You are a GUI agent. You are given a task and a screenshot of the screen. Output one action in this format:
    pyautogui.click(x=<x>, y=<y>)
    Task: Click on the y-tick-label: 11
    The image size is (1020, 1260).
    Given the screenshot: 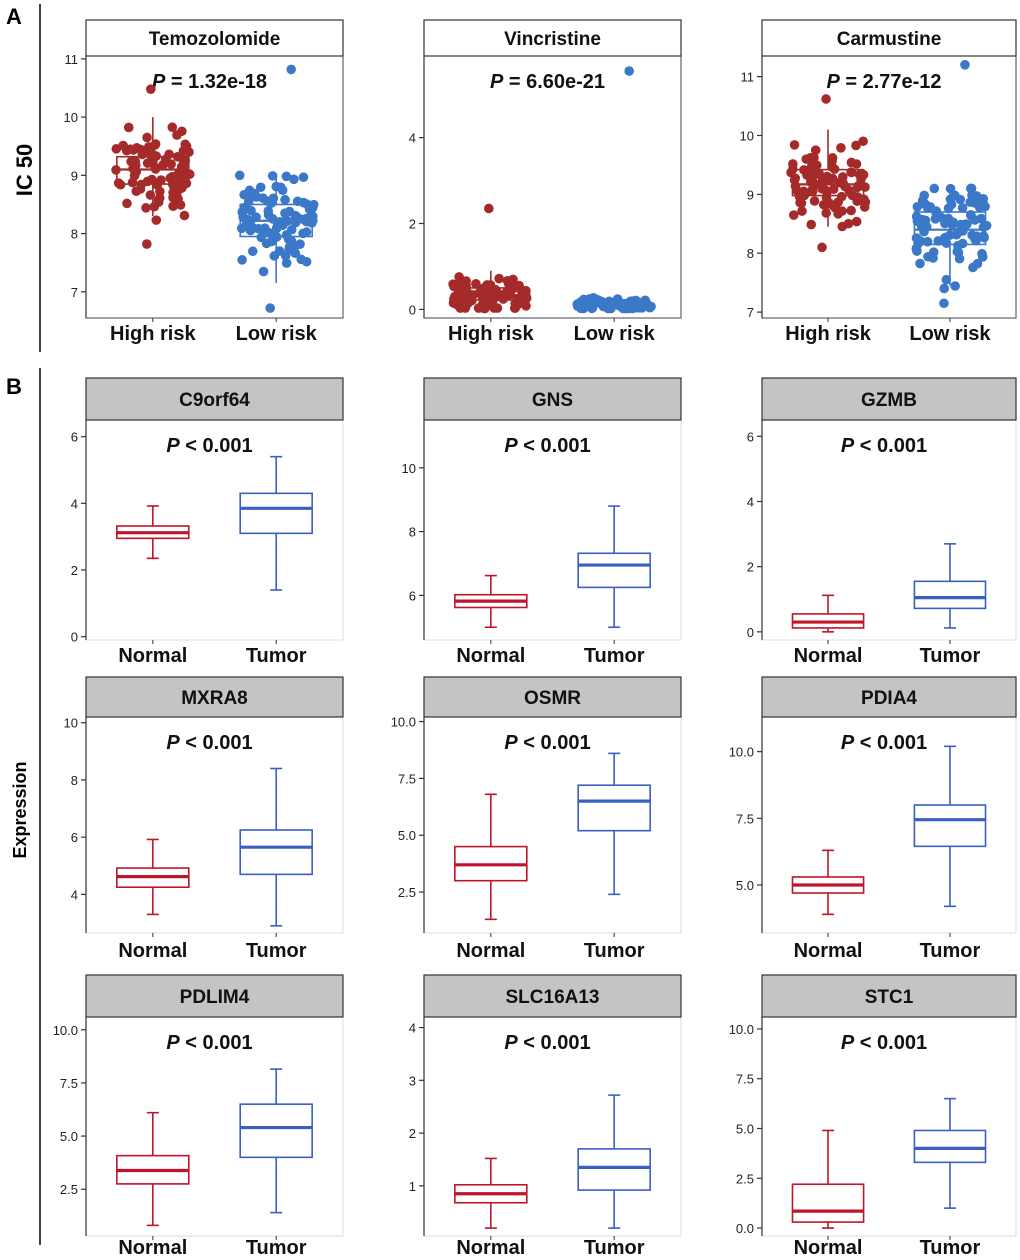 What is the action you would take?
    pyautogui.click(x=748, y=77)
    